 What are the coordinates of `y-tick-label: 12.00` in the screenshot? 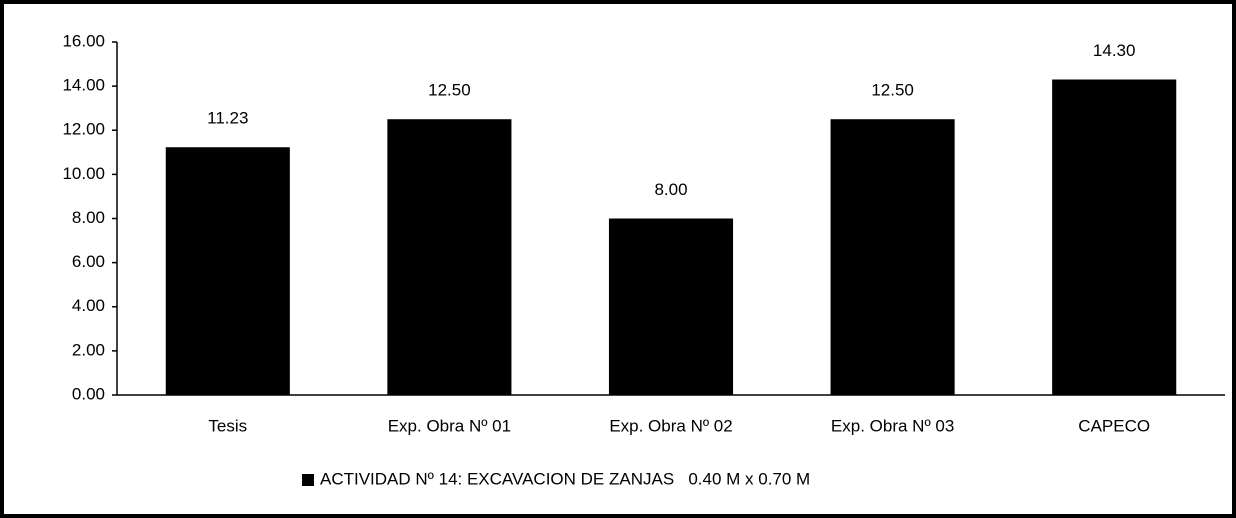 It's located at (83, 129).